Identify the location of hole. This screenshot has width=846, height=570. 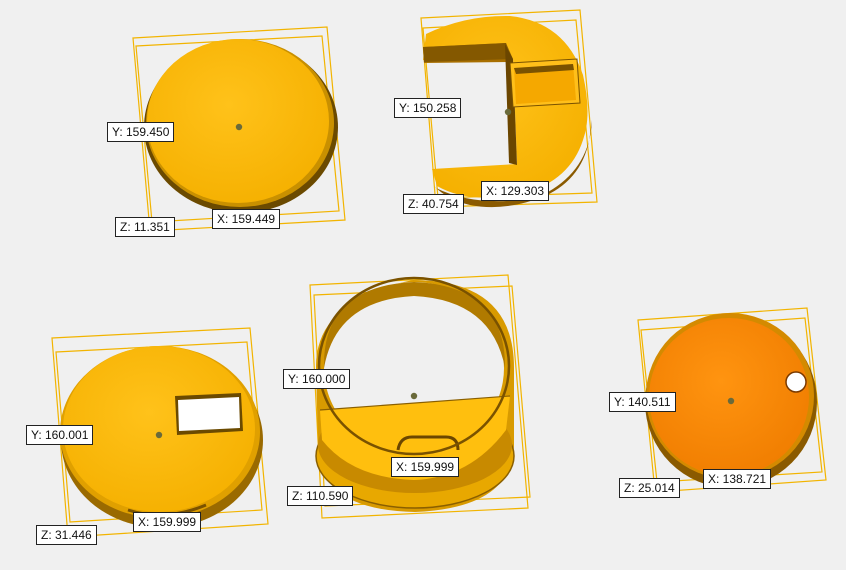
(796, 382).